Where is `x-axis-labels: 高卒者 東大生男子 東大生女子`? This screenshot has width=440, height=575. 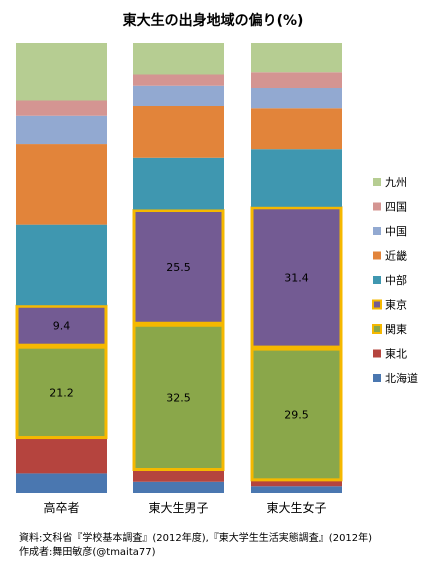 x-axis-labels: 高卒者 東大生男子 東大生女子 is located at coordinates (184, 507).